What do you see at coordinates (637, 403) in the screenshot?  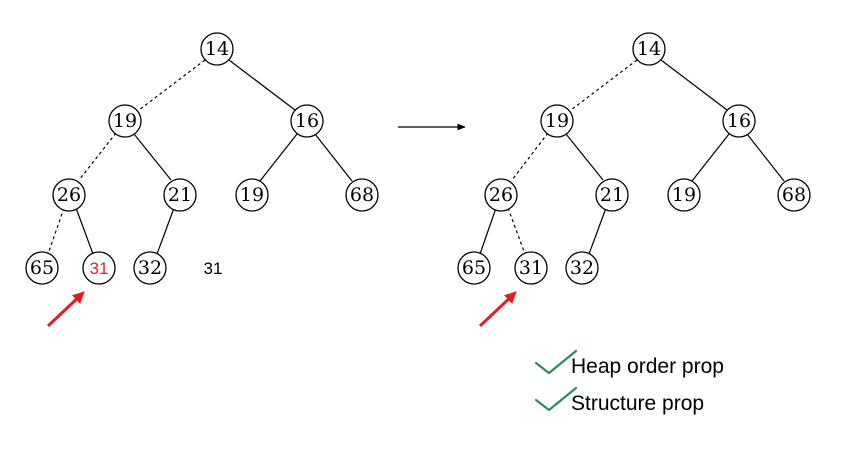 I see `checklist-label: Structure prop` at bounding box center [637, 403].